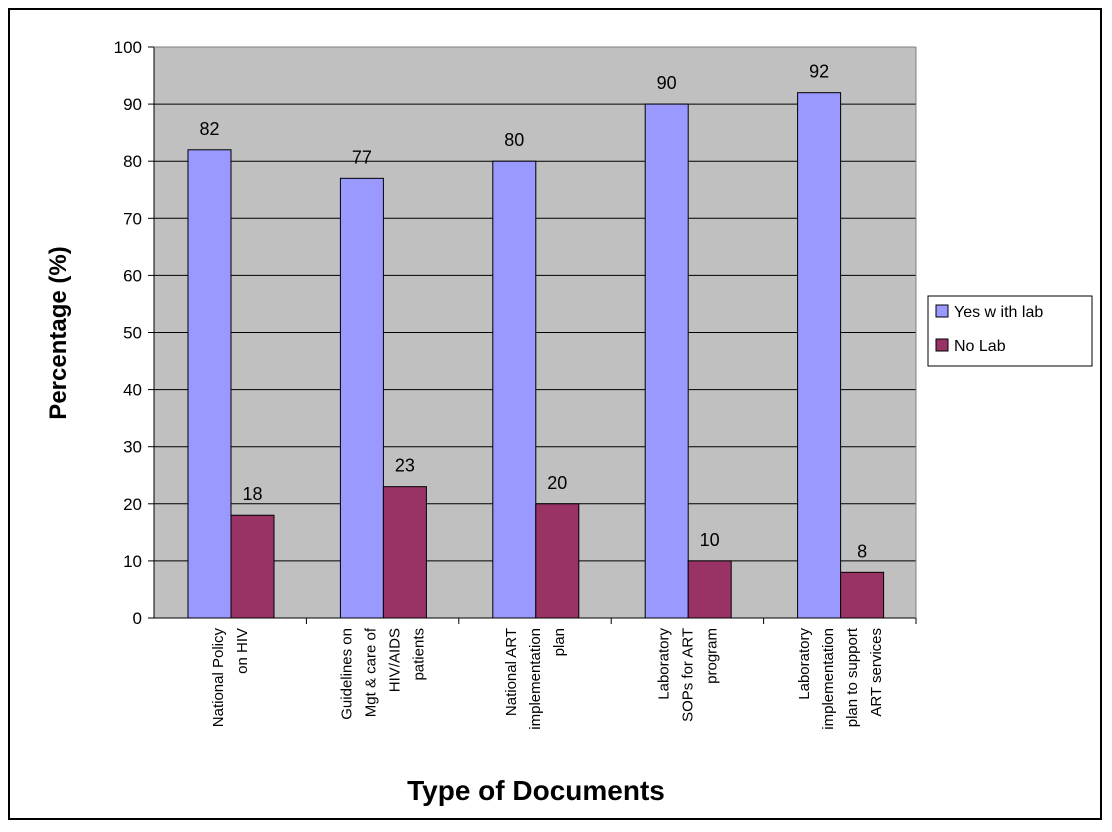  I want to click on x-category-label-line: on HIV, so click(242, 651).